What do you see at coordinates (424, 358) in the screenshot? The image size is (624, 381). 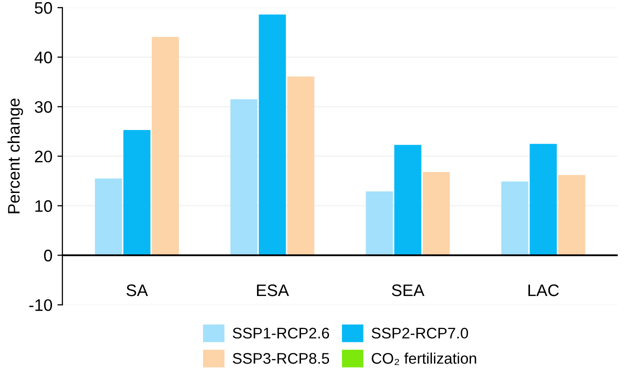 I see `legend-label: CO₂ fertilization` at bounding box center [424, 358].